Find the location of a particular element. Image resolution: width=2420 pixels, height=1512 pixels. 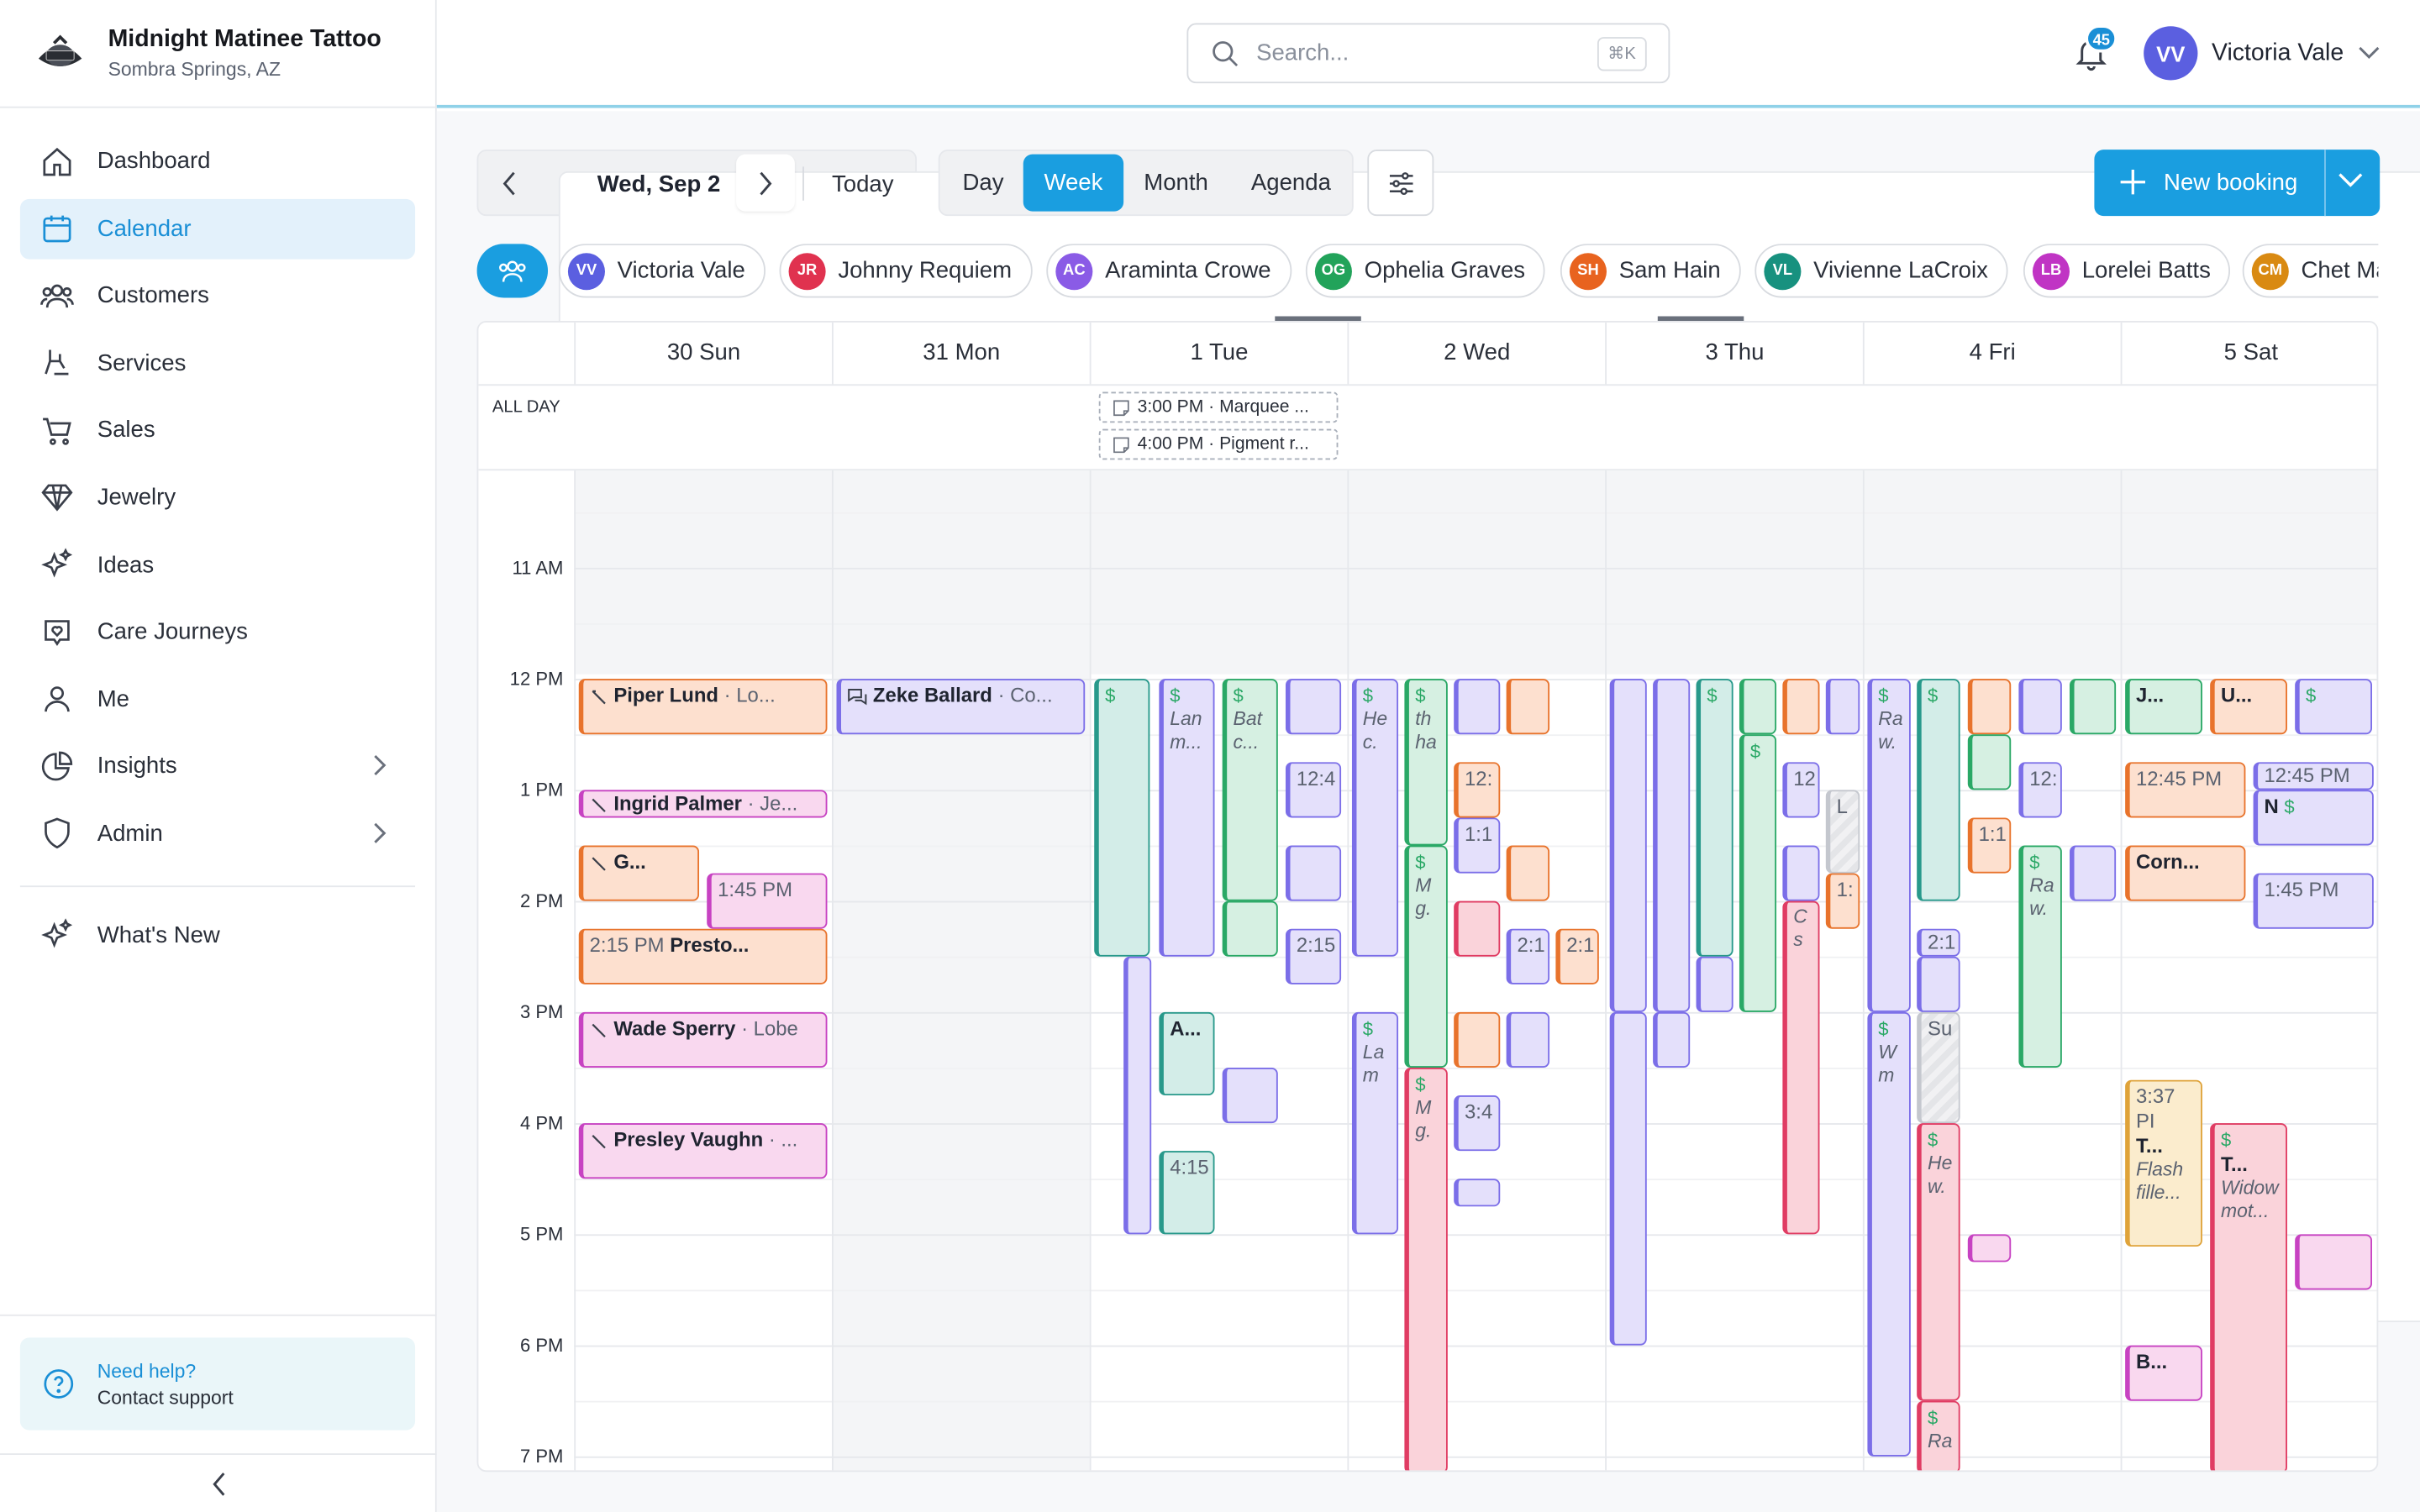

appointment: Wade Sperry · Lobe is located at coordinates (703, 1039).